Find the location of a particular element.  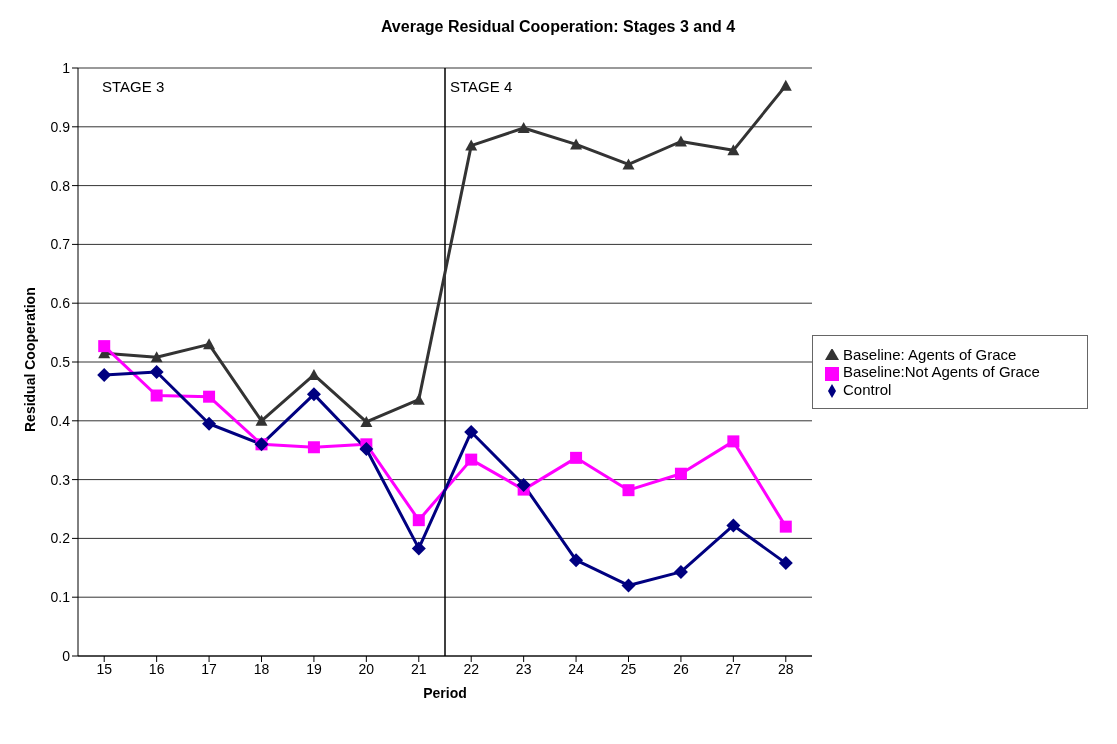

chart-title: Average Residual Cooperation: Stages 3 and 4 is located at coordinates (558, 27).